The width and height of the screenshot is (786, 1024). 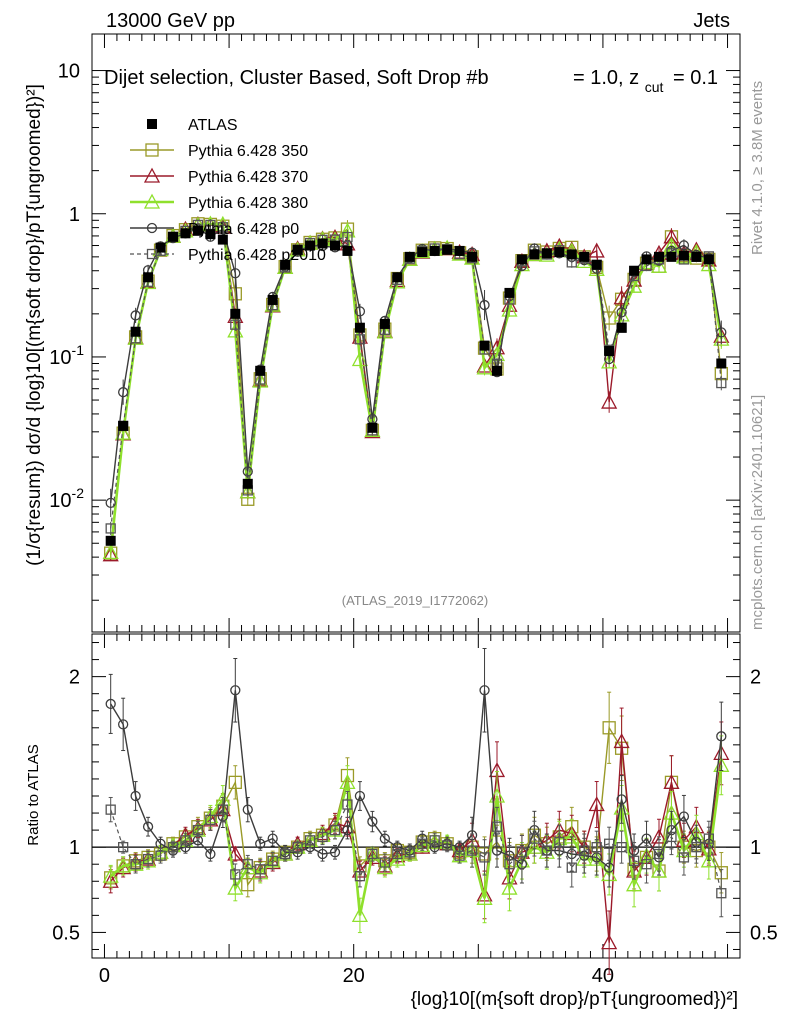 What do you see at coordinates (192, 125) in the screenshot?
I see `legend-entry-atlas: ATLAS` at bounding box center [192, 125].